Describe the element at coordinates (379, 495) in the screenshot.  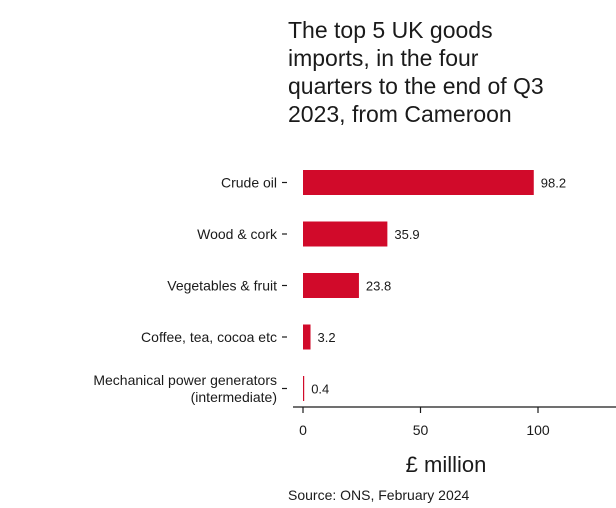
I see `source-note: Source: ONS, February 2024` at that location.